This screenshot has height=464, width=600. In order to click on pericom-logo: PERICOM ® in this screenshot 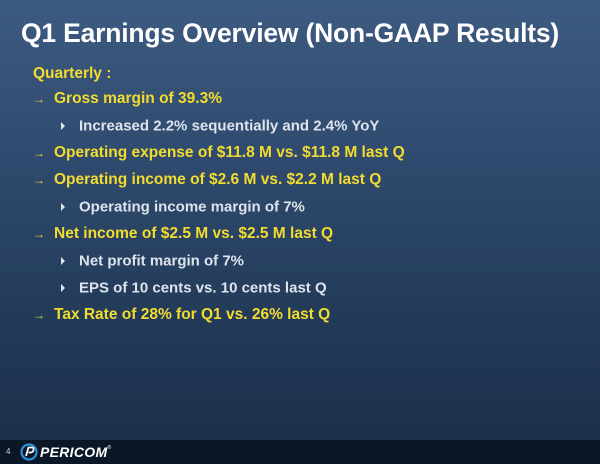, I will do `click(65, 452)`.